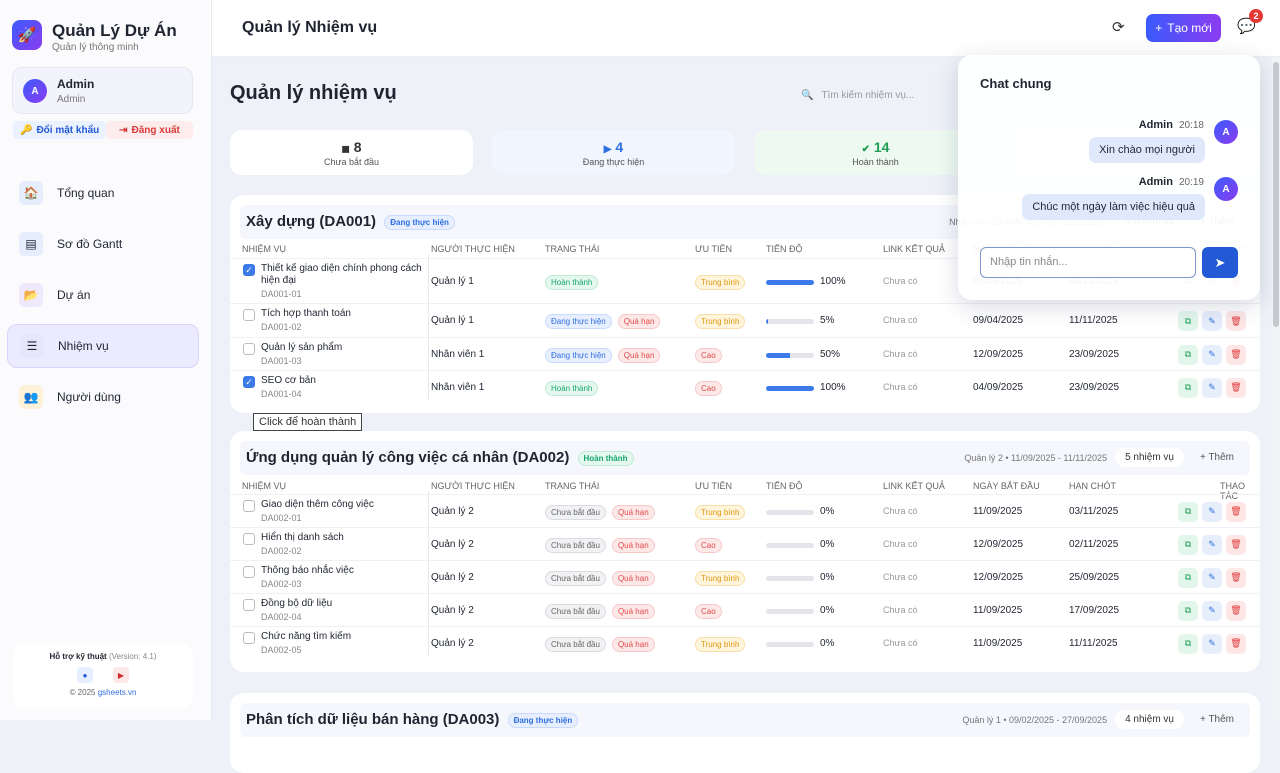  I want to click on scrollbar-thumb, so click(1276, 194).